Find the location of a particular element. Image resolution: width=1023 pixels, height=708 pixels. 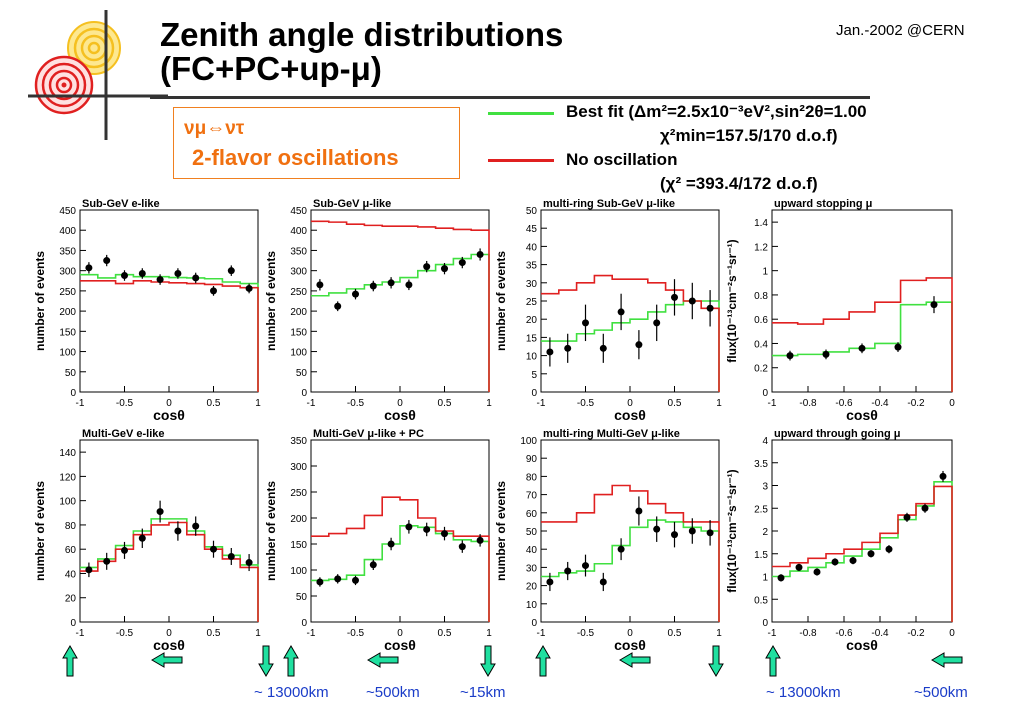

y-tick-label: 1 is located at coordinates (765, 272).